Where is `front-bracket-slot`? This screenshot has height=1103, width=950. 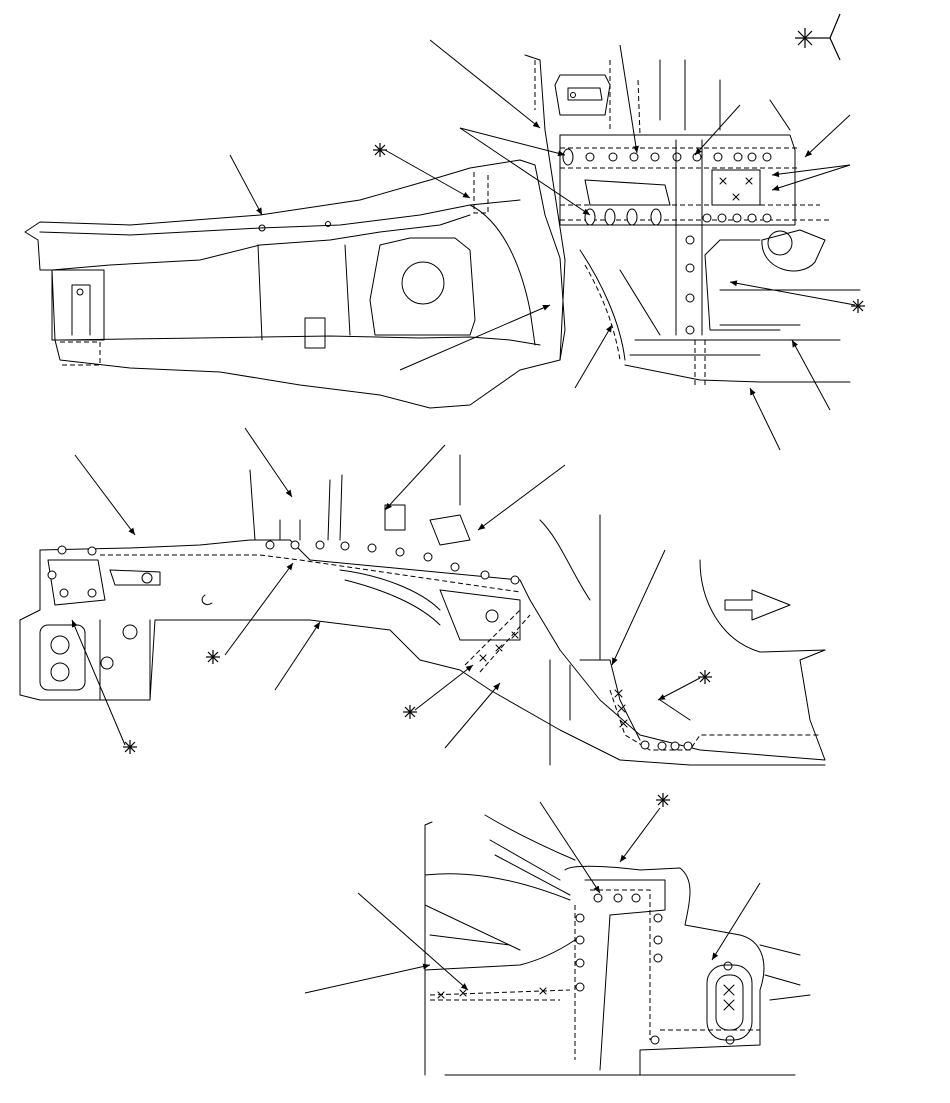 front-bracket-slot is located at coordinates (81, 310).